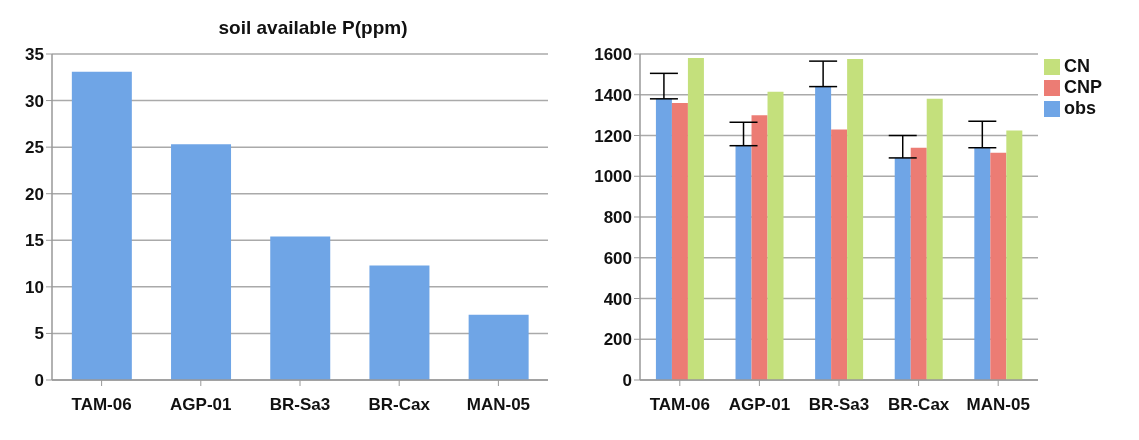 Image resolution: width=1139 pixels, height=440 pixels. Describe the element at coordinates (39, 334) in the screenshot. I see `y-tick-label: 5` at that location.